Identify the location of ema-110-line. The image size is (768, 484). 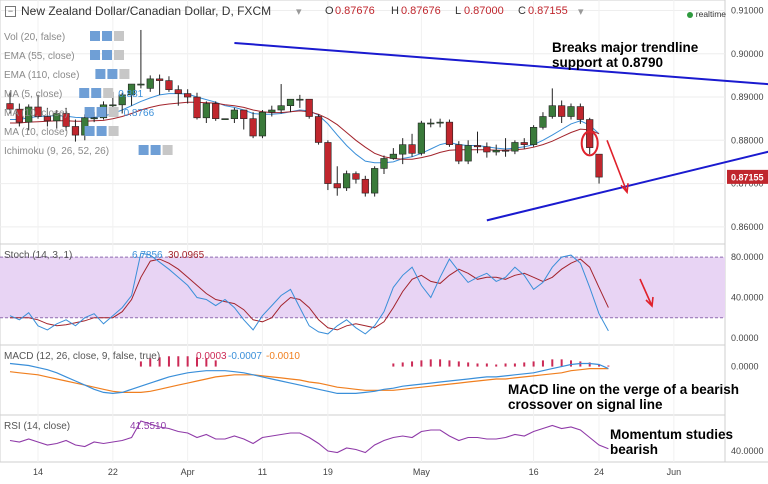
(305, 130).